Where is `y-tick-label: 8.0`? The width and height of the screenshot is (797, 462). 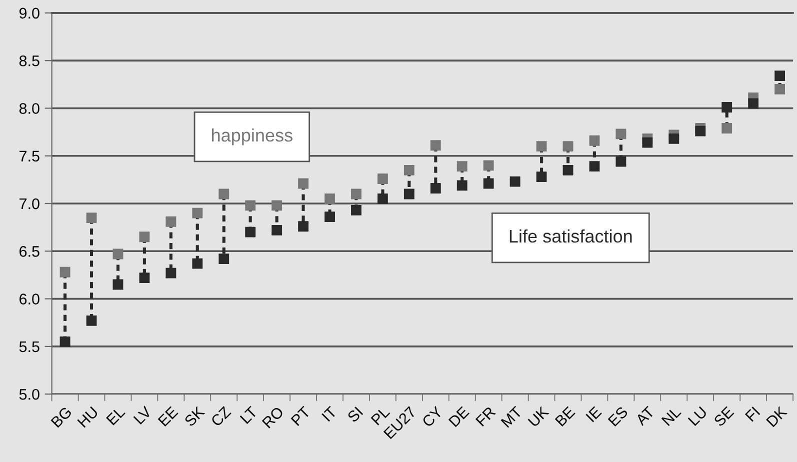 y-tick-label: 8.0 is located at coordinates (29, 108).